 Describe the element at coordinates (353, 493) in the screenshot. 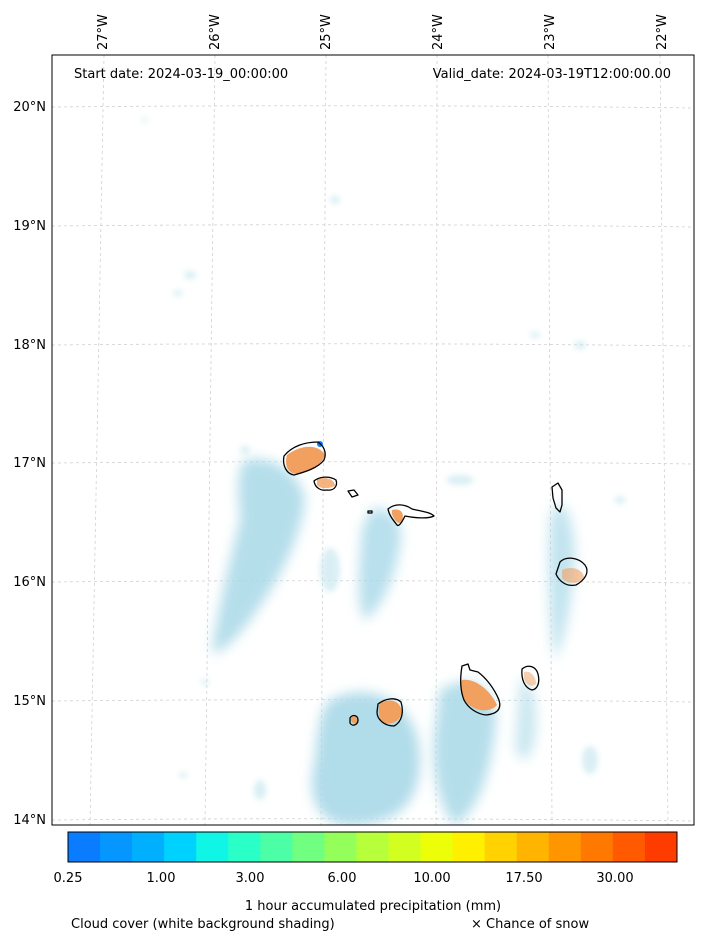

I see `coast-santa-luzia` at that location.